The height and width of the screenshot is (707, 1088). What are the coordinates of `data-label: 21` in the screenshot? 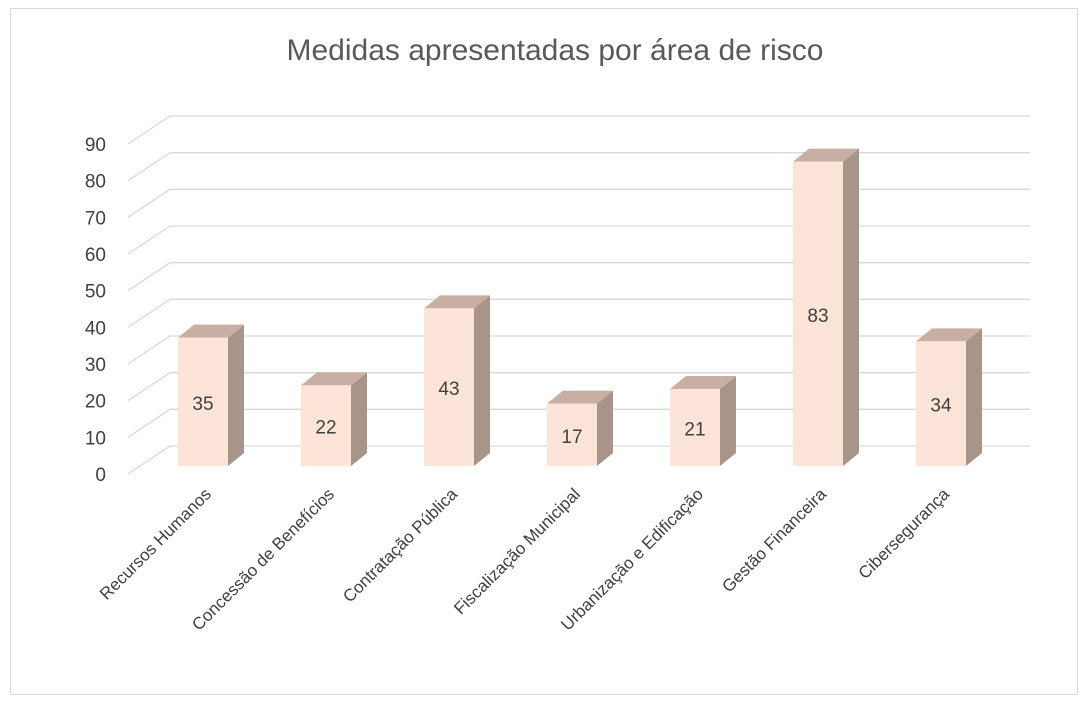 It's located at (694, 430).